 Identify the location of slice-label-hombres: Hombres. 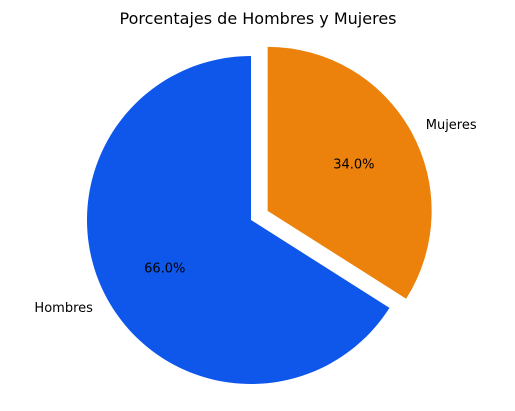
(63, 308).